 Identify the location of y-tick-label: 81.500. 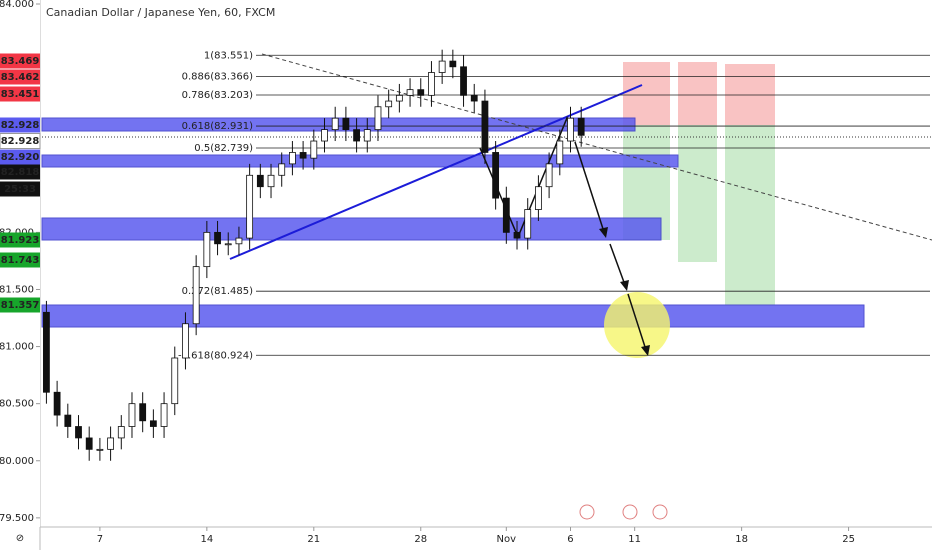
(17, 289).